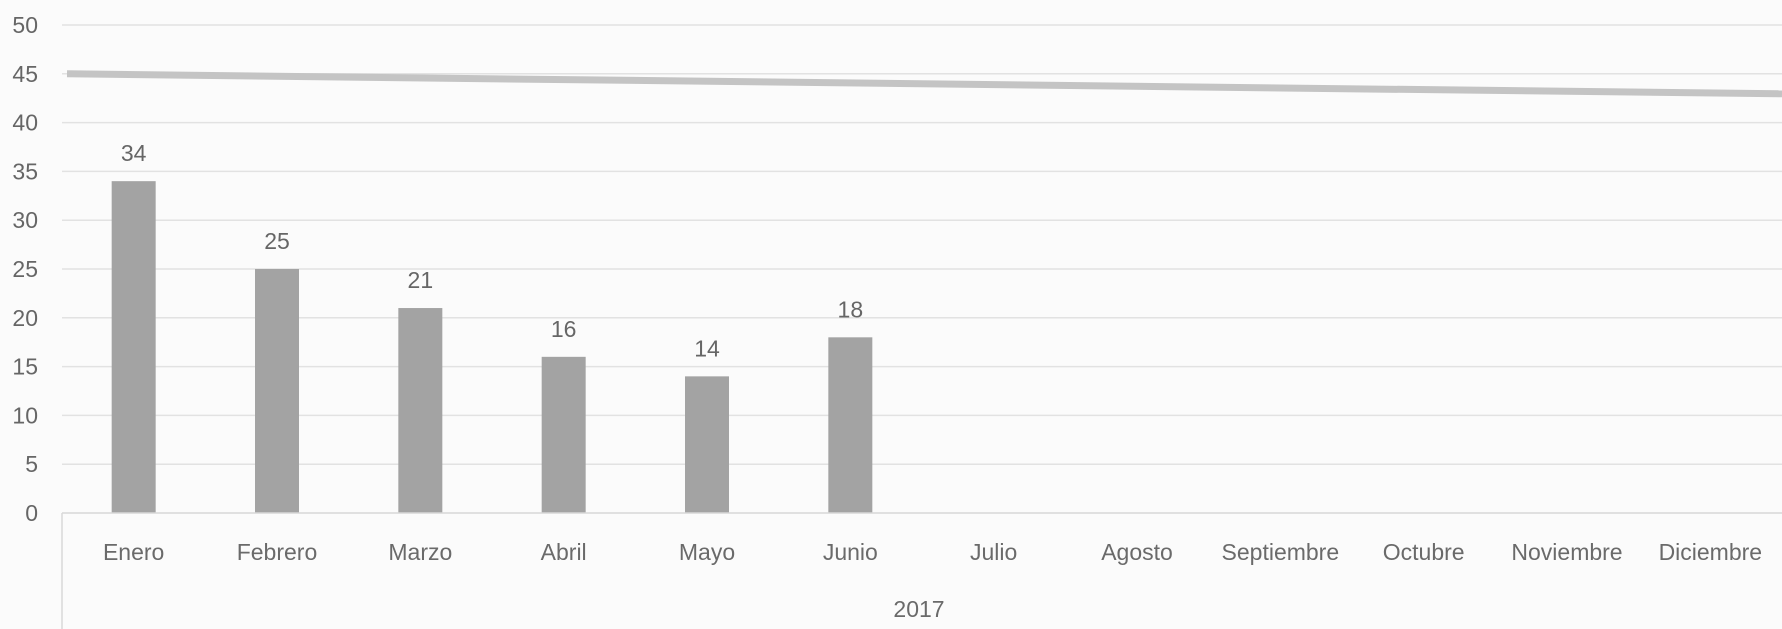 The width and height of the screenshot is (1782, 629). Describe the element at coordinates (1711, 552) in the screenshot. I see `x-category-label: Diciembre` at that location.